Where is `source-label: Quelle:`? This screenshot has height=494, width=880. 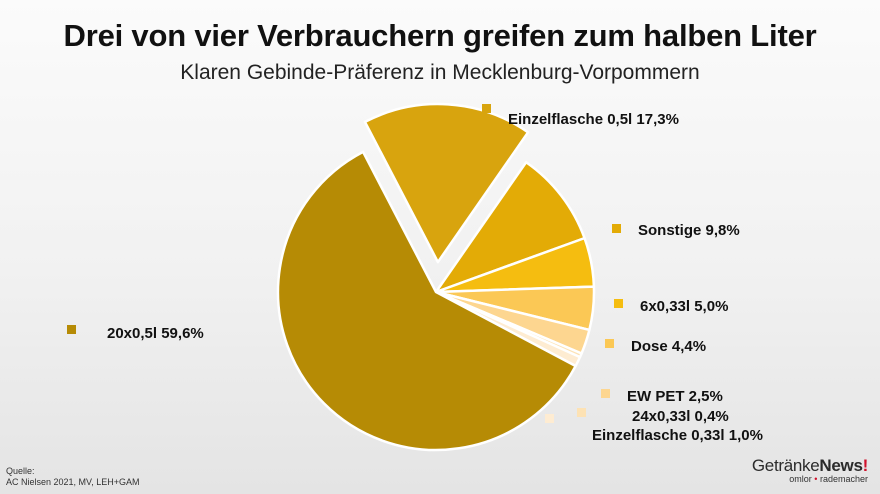 source-label: Quelle: is located at coordinates (20, 471).